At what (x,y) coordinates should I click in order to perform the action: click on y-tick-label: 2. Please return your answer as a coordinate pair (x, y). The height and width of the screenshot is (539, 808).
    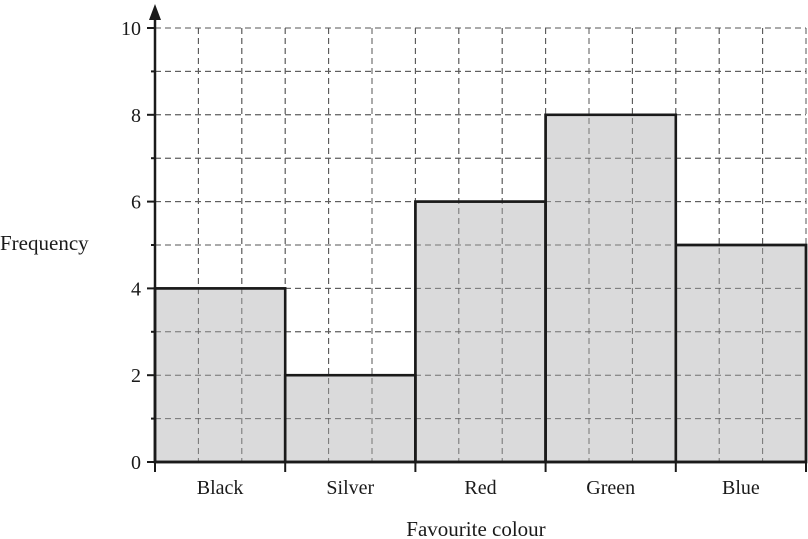
    Looking at the image, I should click on (136, 376).